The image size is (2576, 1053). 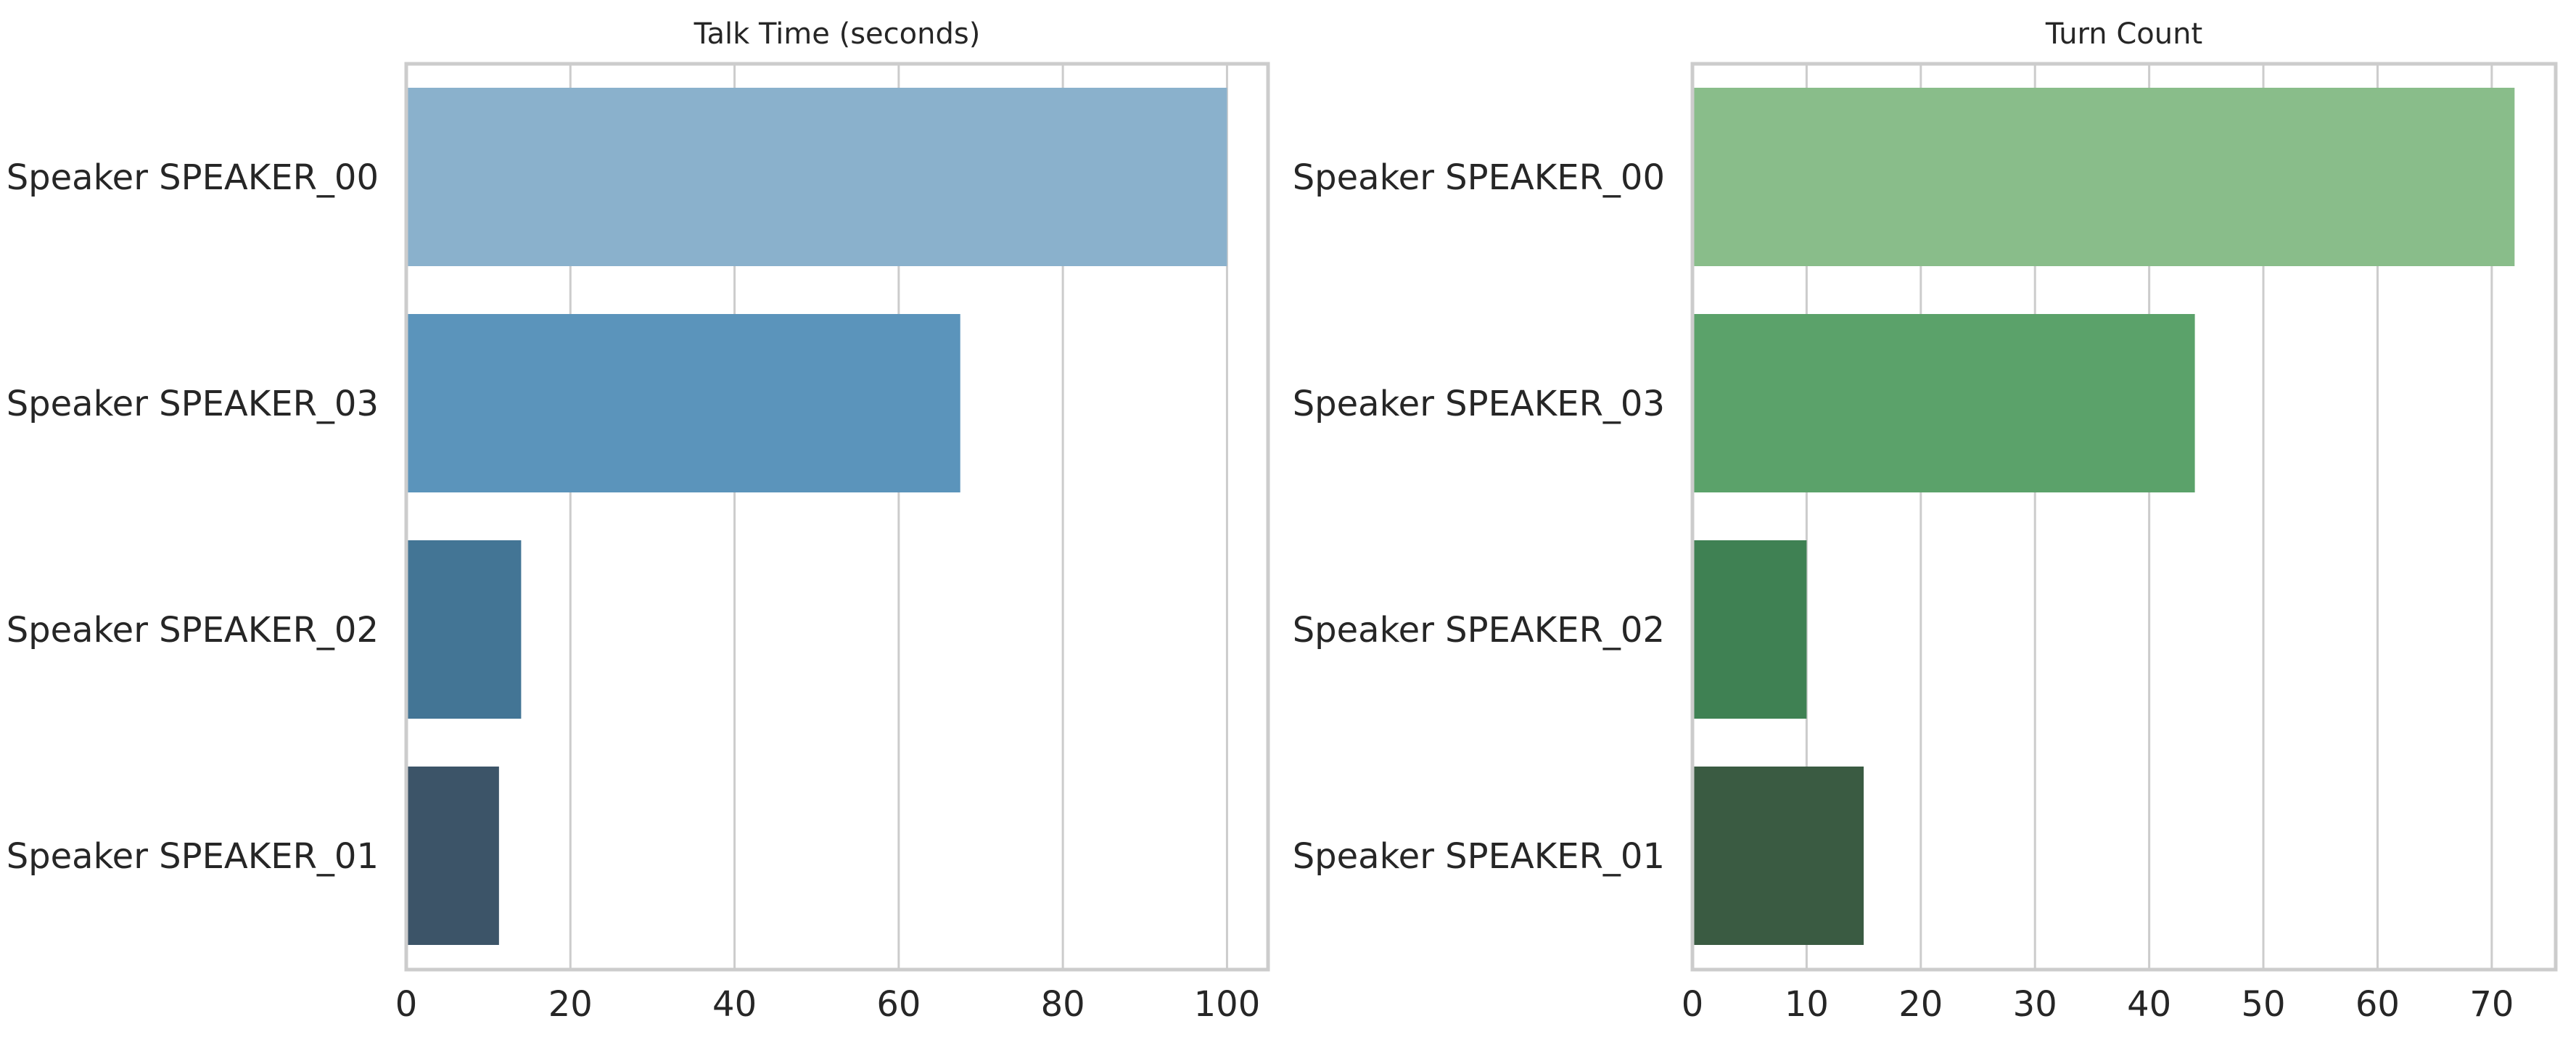 I want to click on chart-title: Talk Time (seconds), so click(x=837, y=34).